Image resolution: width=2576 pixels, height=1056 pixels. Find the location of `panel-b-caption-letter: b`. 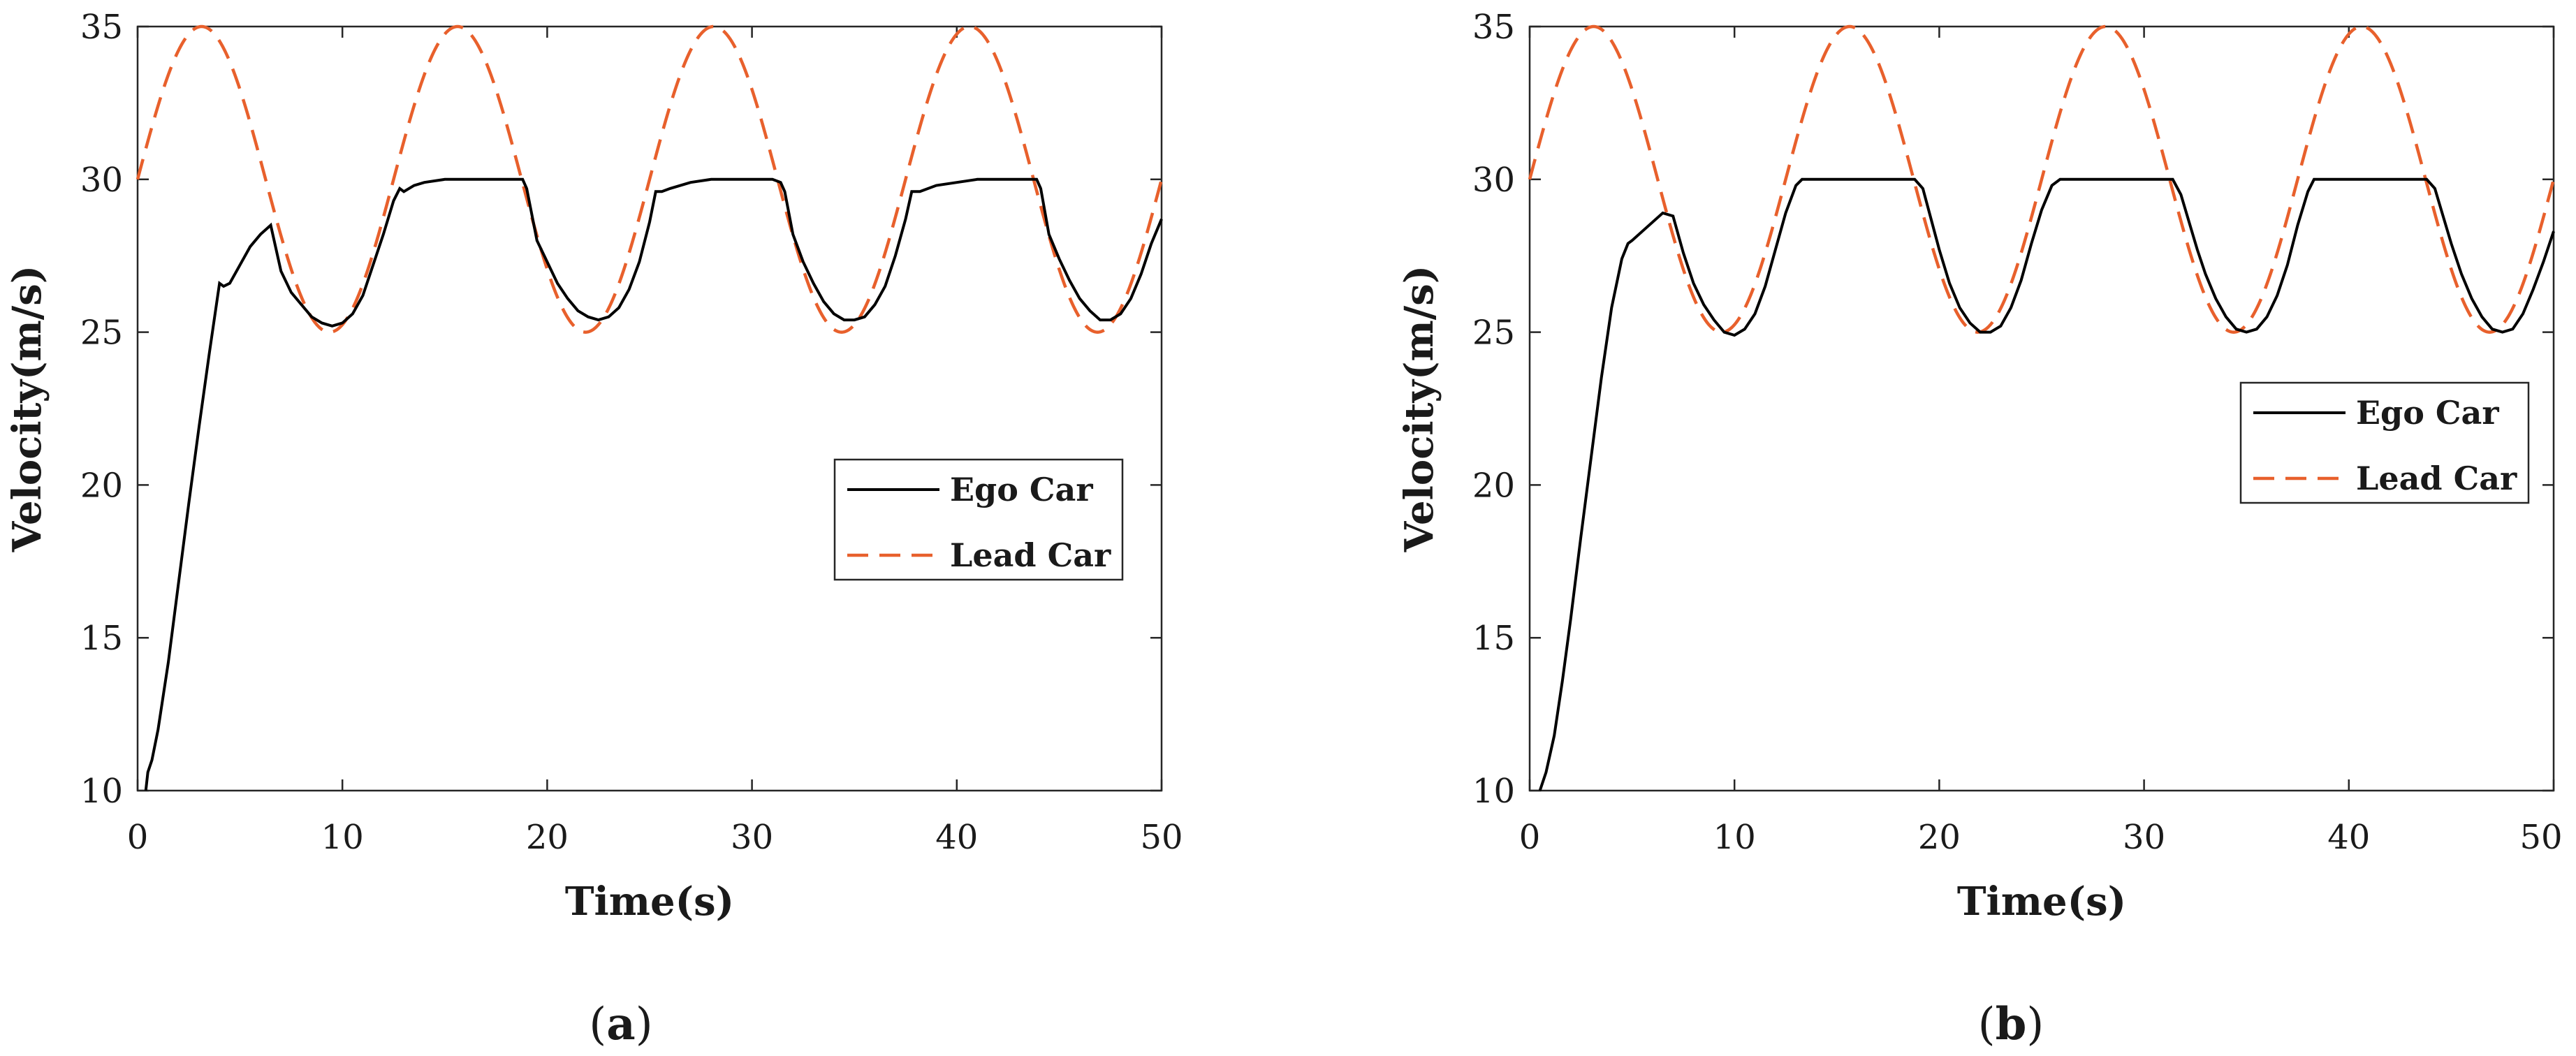

panel-b-caption-letter: b is located at coordinates (2011, 1024).